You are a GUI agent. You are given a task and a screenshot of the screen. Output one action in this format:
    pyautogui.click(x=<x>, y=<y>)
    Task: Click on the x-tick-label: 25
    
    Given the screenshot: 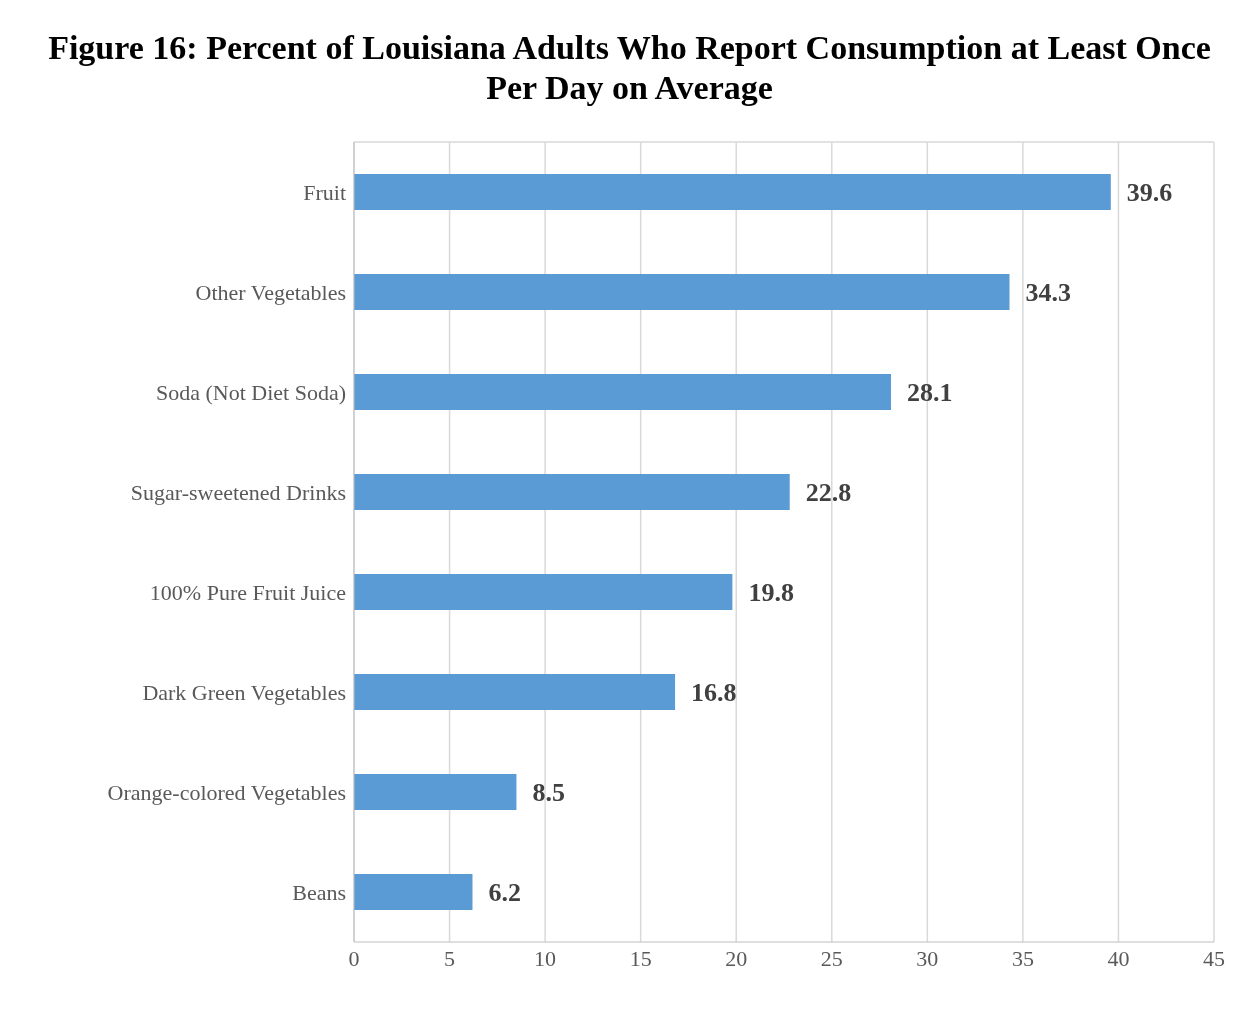 What is the action you would take?
    pyautogui.click(x=831, y=958)
    